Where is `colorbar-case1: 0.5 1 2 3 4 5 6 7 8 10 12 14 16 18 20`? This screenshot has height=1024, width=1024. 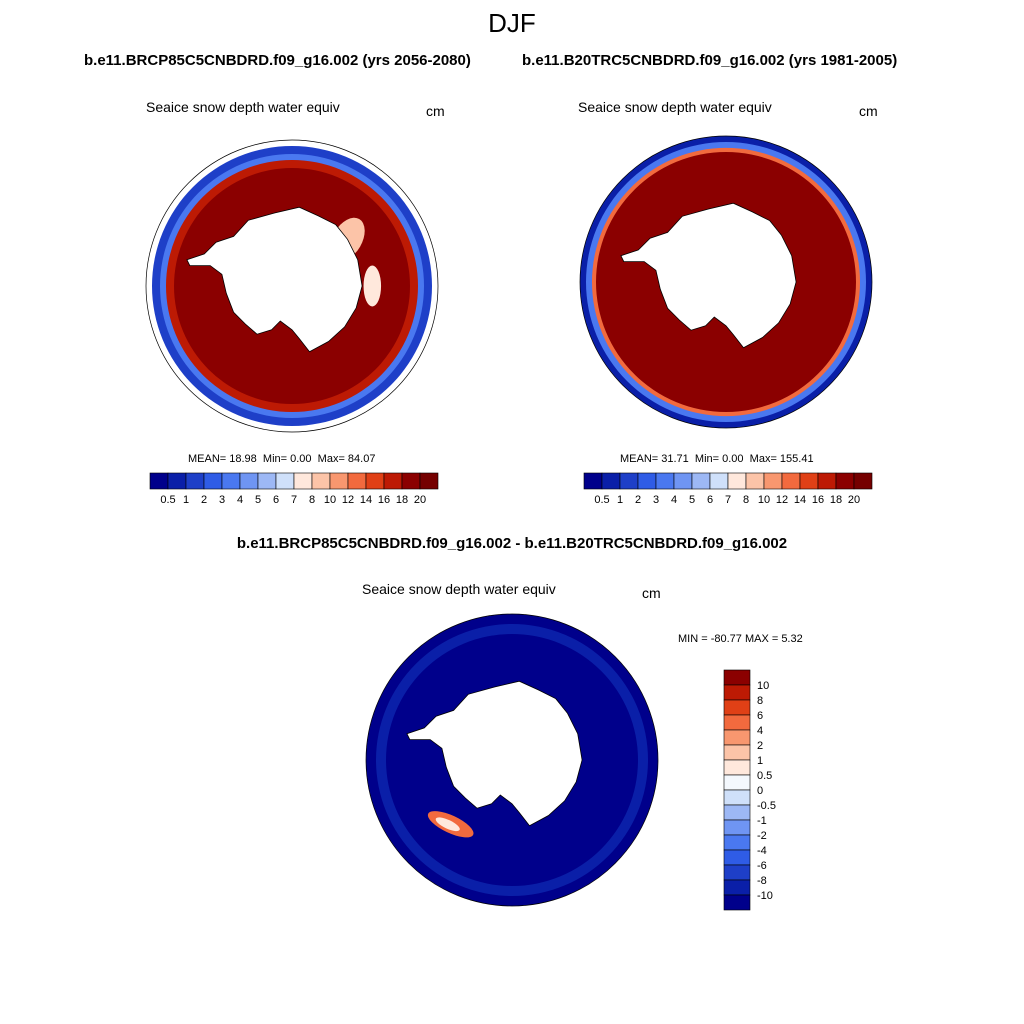 colorbar-case1: 0.5 1 2 3 4 5 6 7 8 10 12 14 16 18 20 is located at coordinates (294, 489).